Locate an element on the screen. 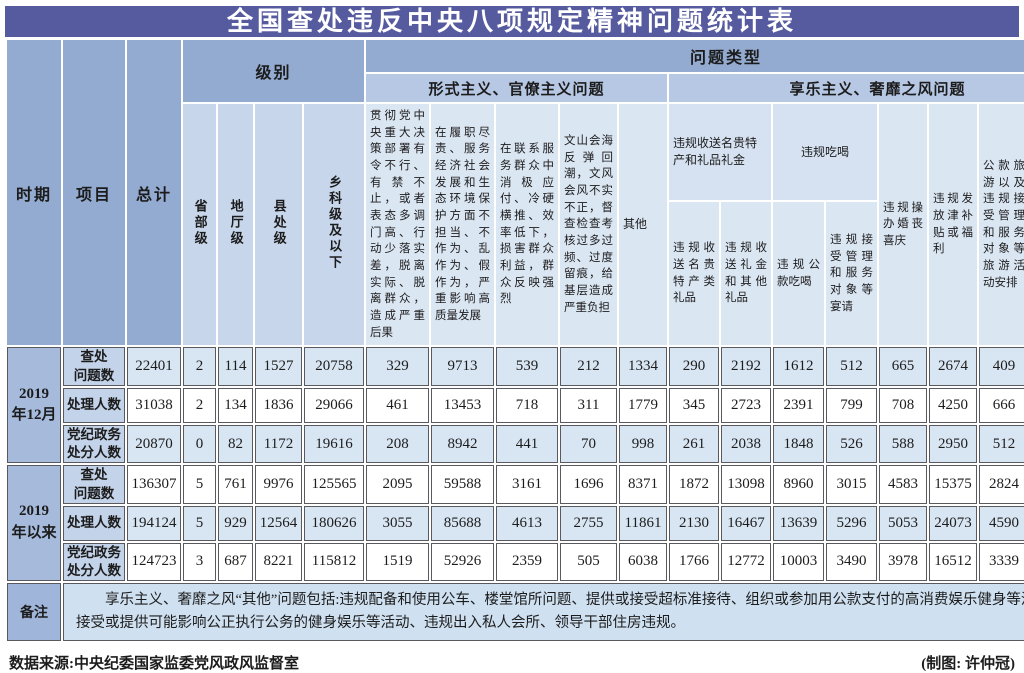 The image size is (1024, 673). value-cell: 12772 is located at coordinates (746, 562).